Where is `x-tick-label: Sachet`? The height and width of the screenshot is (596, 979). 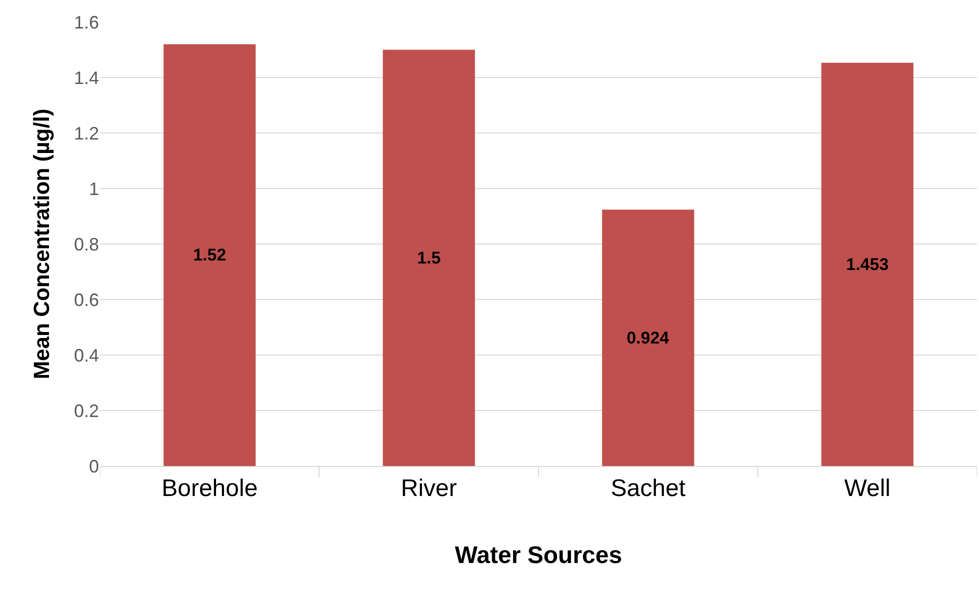 x-tick-label: Sachet is located at coordinates (648, 488).